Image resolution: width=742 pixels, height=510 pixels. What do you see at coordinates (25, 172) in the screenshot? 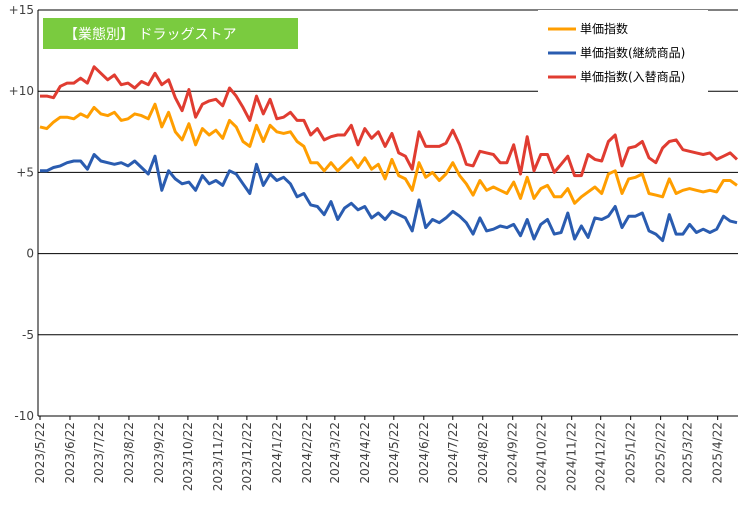
I see `y-tick-label: +5` at bounding box center [25, 172].